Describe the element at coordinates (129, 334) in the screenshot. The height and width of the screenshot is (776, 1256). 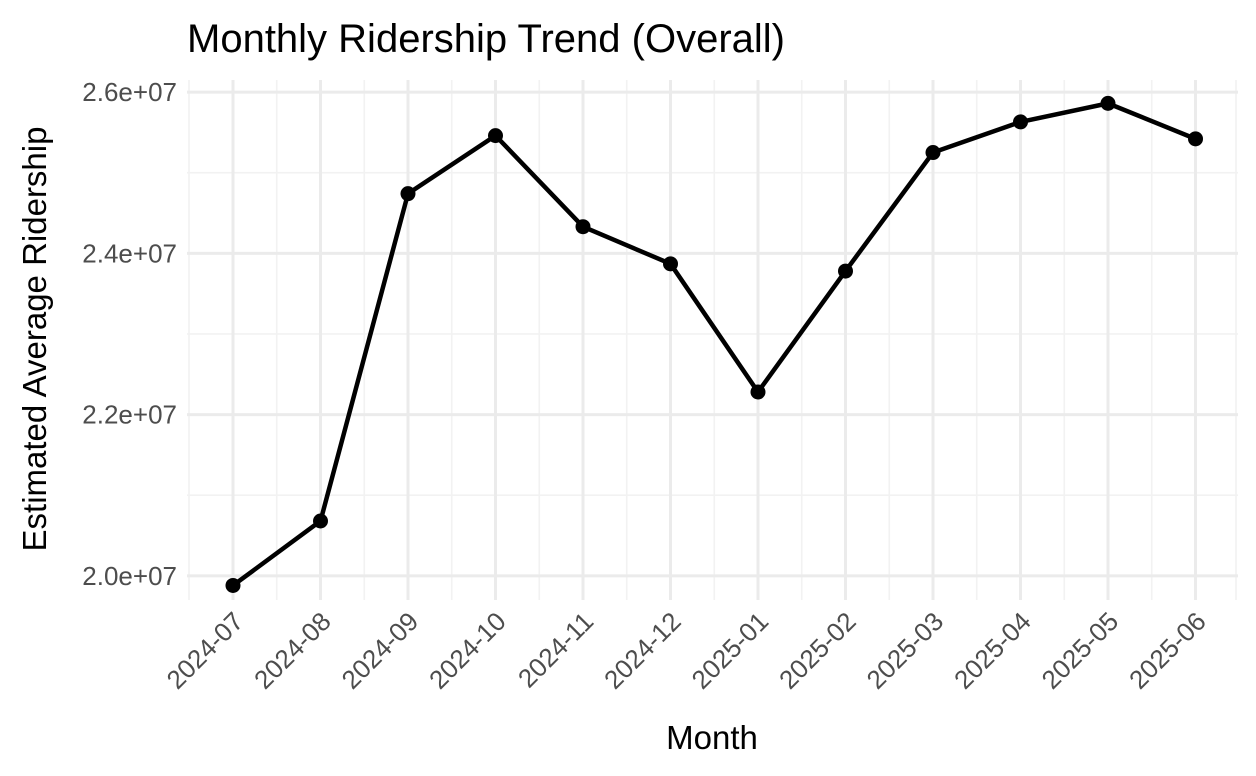
I see `y-axis-tick-labels: 2.0e+07 2.2e+07 2.4e+07 2.6e+07` at that location.